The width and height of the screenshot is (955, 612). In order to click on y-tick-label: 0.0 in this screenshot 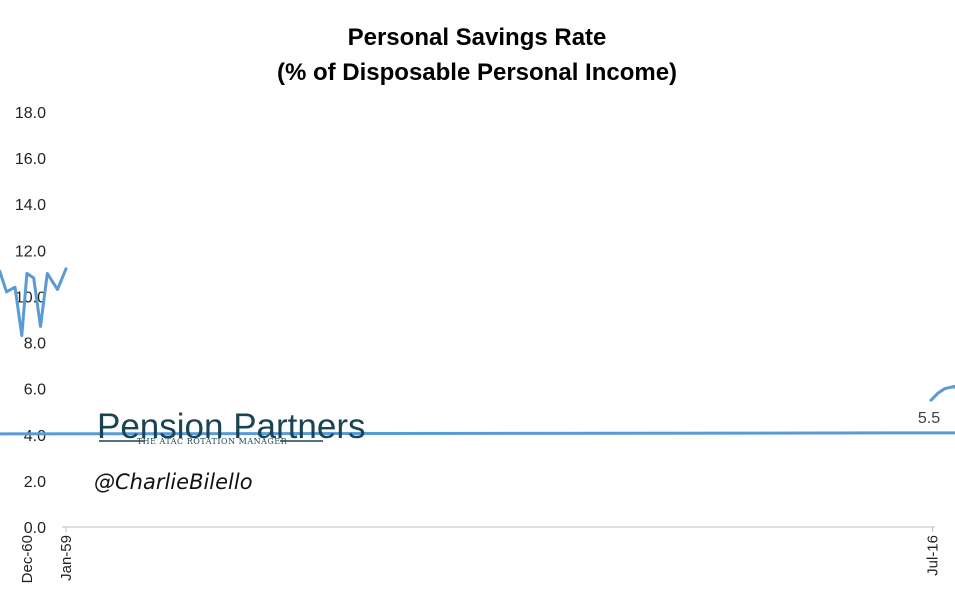, I will do `click(35, 528)`.